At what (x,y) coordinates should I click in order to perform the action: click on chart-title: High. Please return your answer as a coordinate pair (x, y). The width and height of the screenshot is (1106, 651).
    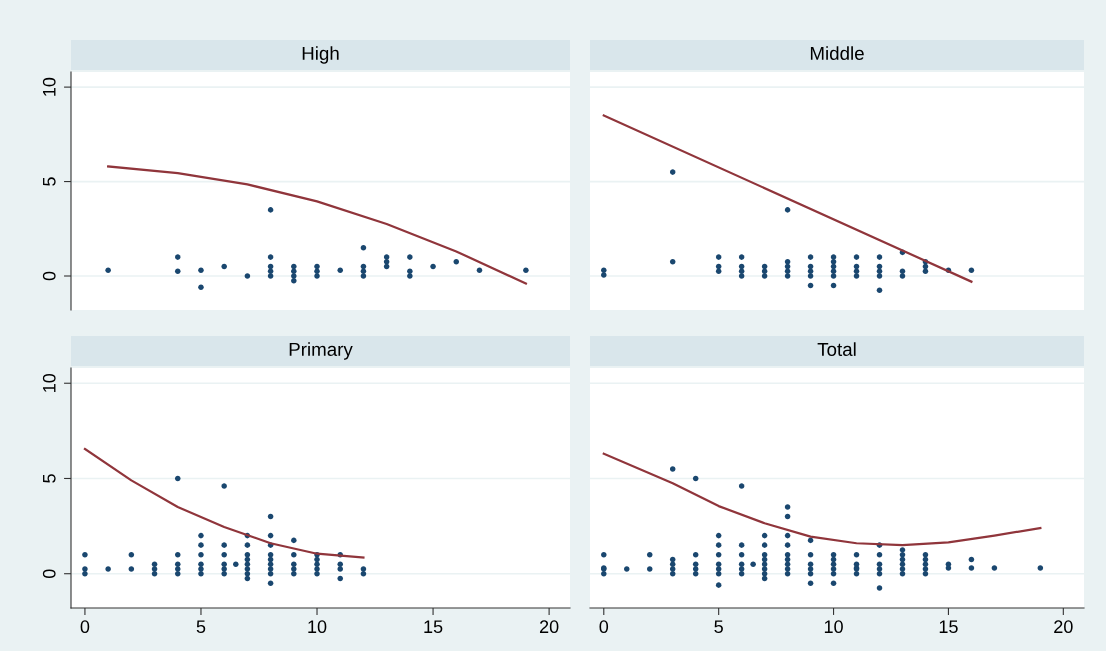
    Looking at the image, I should click on (320, 55).